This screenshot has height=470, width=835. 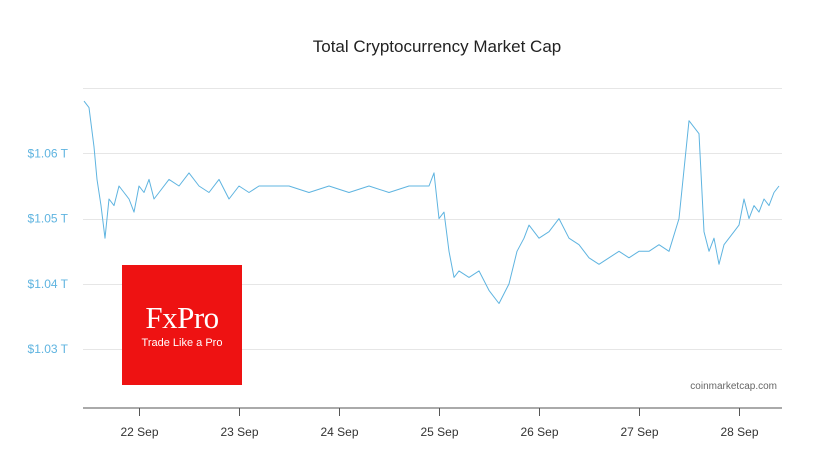 What do you see at coordinates (733, 386) in the screenshot?
I see `source-credit: coinmarketcap.com` at bounding box center [733, 386].